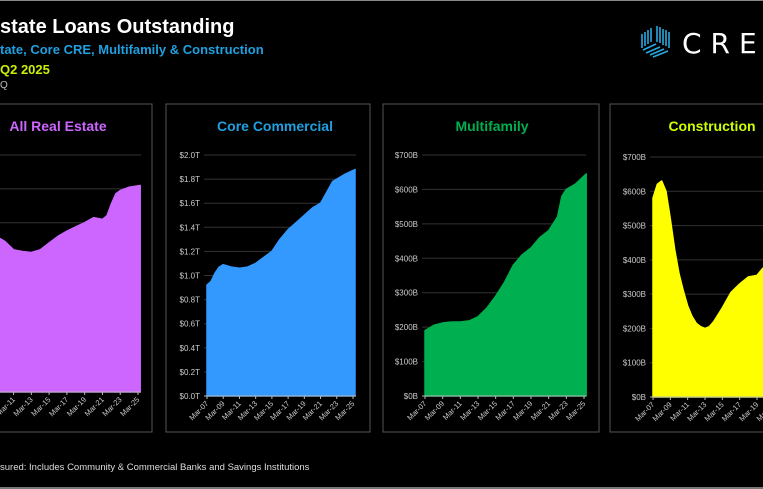 This screenshot has width=763, height=489. What do you see at coordinates (759, 411) in the screenshot?
I see `x-tick-label: Mar-21` at bounding box center [759, 411].